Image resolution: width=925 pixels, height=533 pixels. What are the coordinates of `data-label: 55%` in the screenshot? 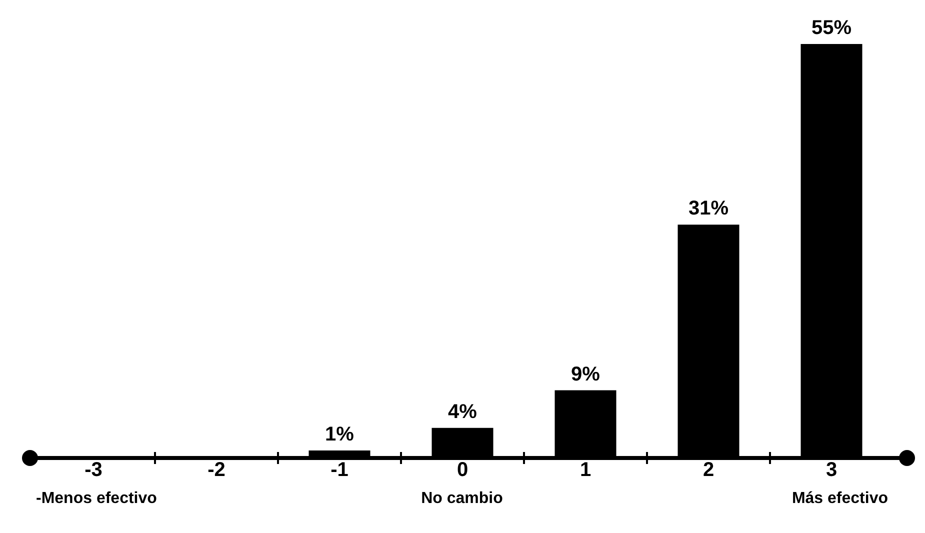 It's located at (831, 28).